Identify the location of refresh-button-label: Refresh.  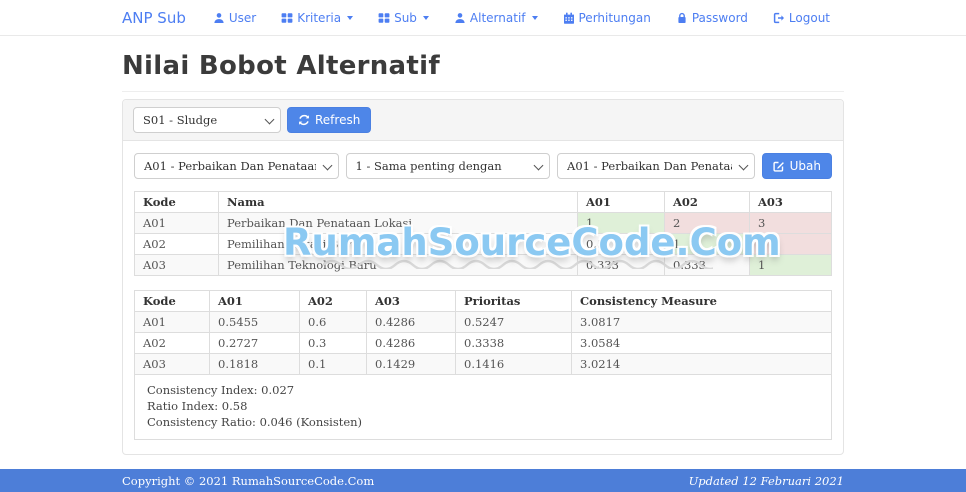
(338, 120).